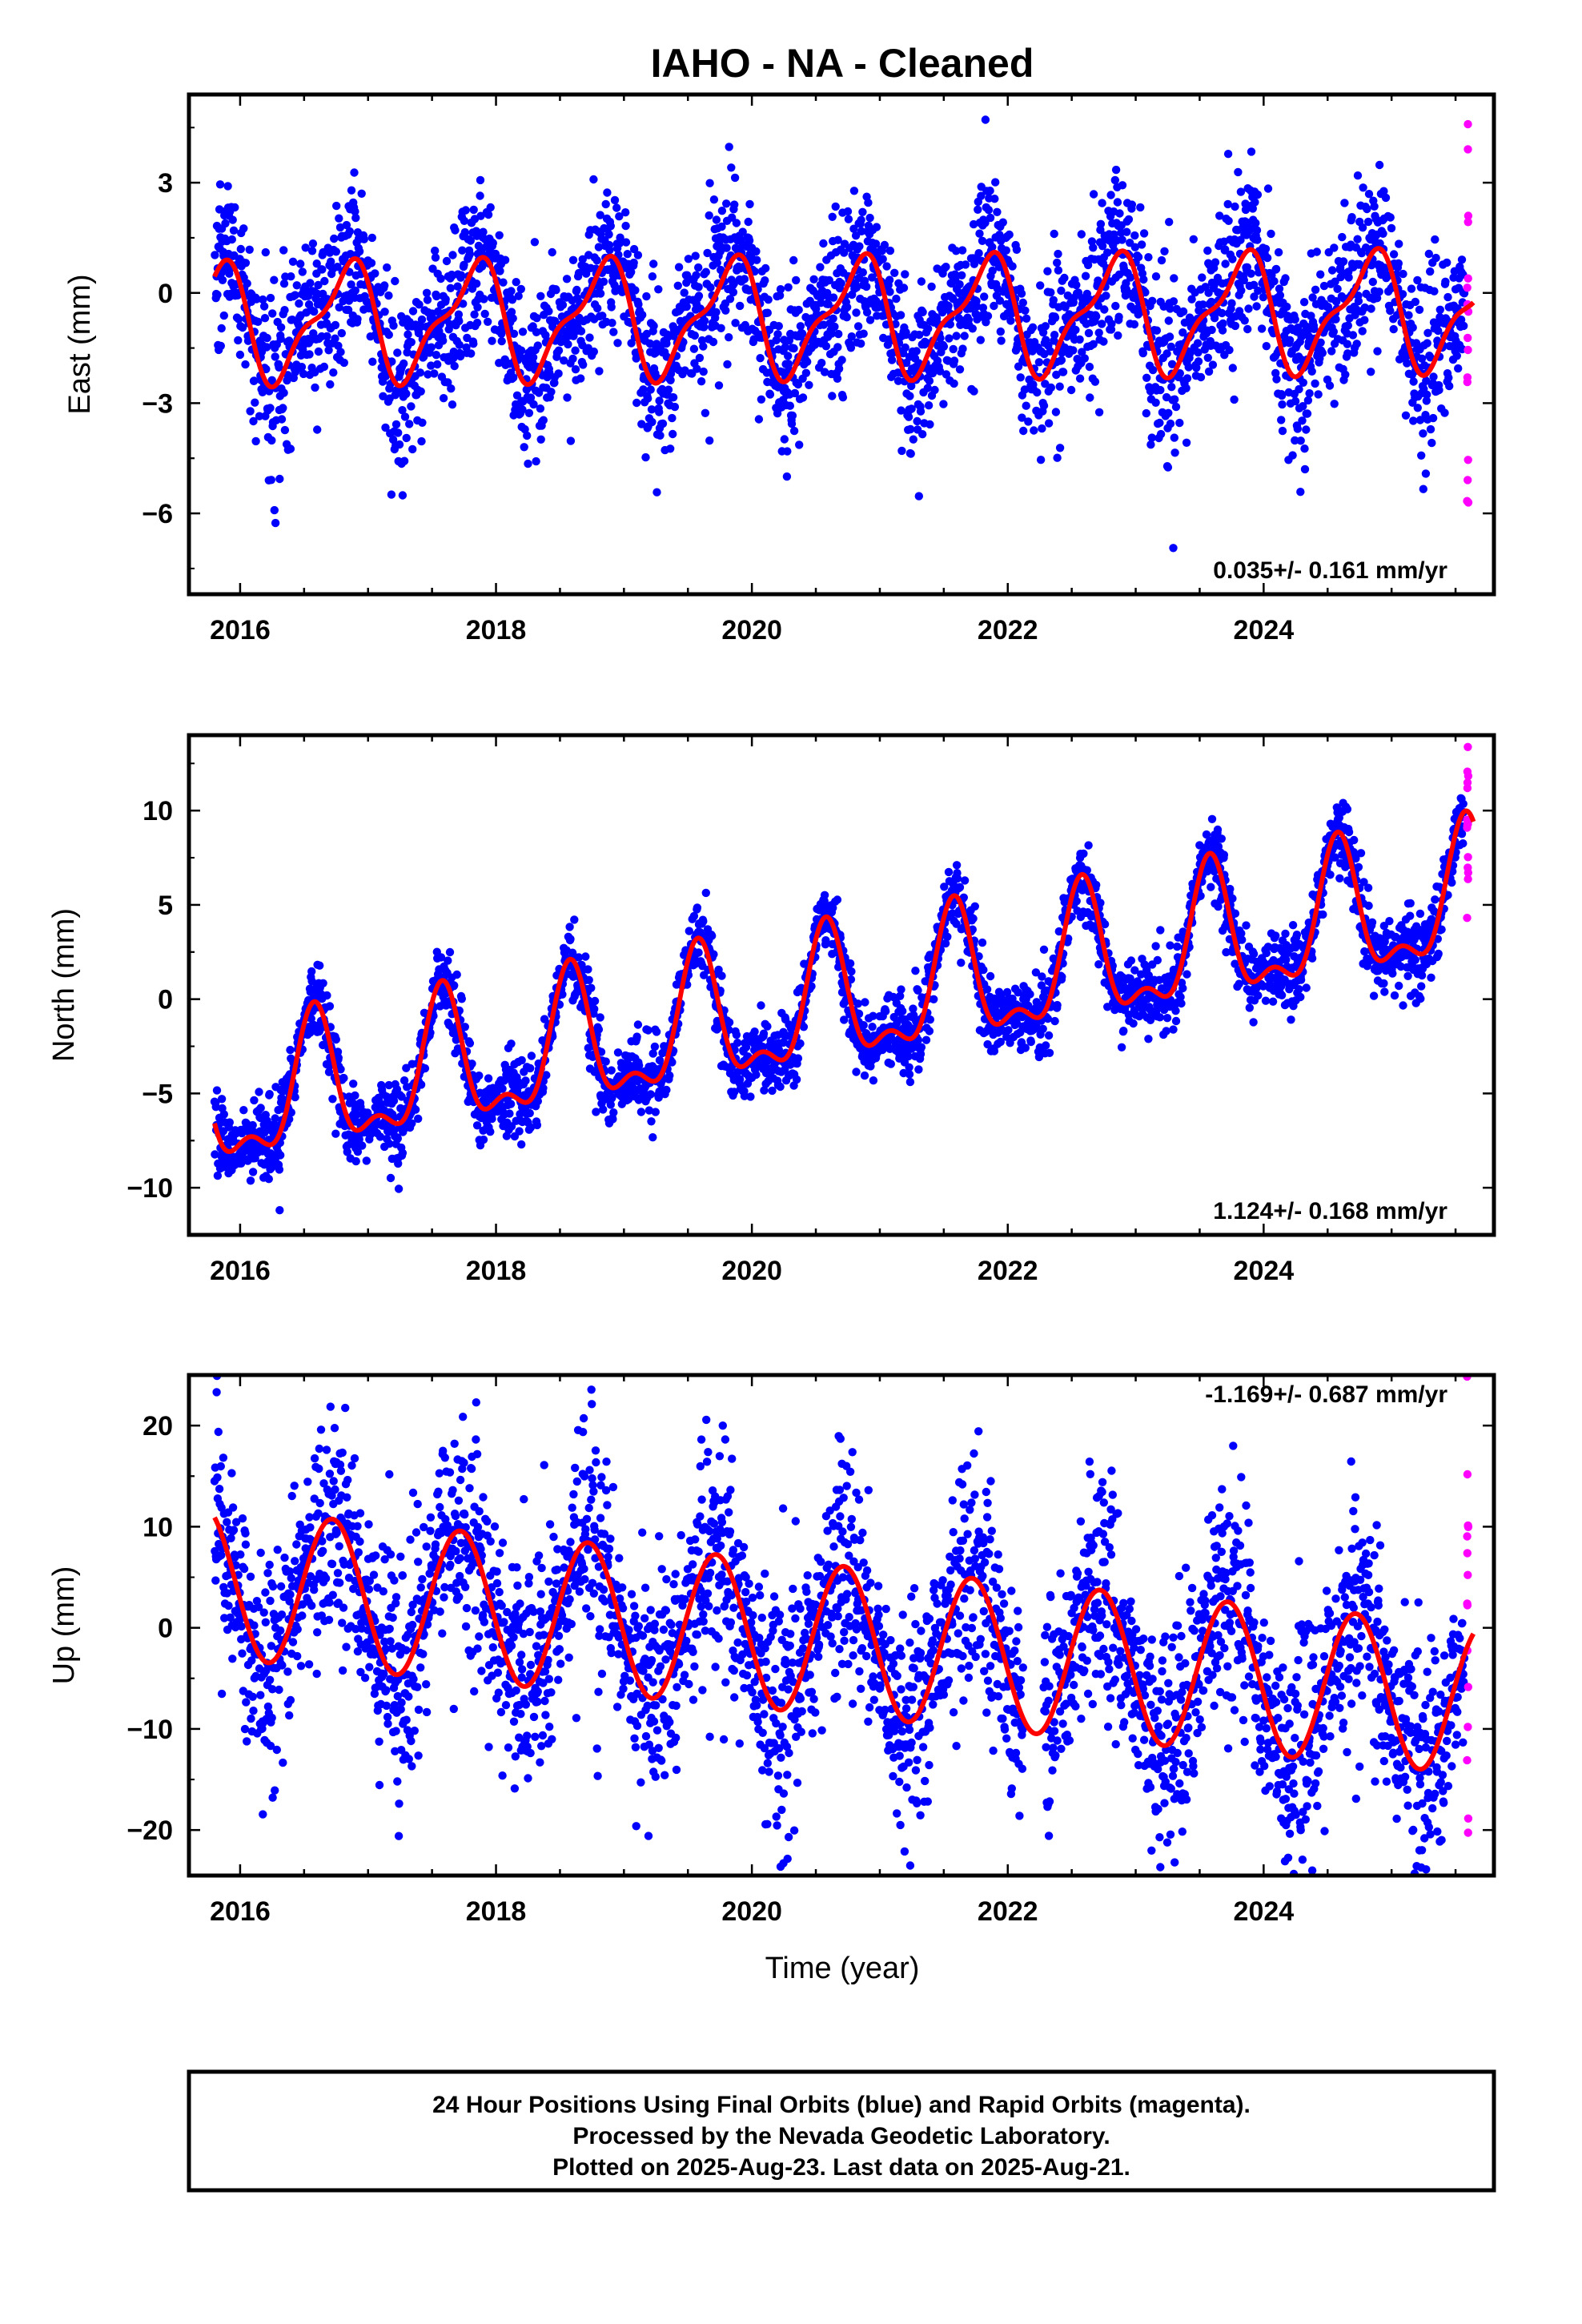 This screenshot has width=1582, height=2324. What do you see at coordinates (497, 1271) in the screenshot?
I see `x-tick-label: 2018` at bounding box center [497, 1271].